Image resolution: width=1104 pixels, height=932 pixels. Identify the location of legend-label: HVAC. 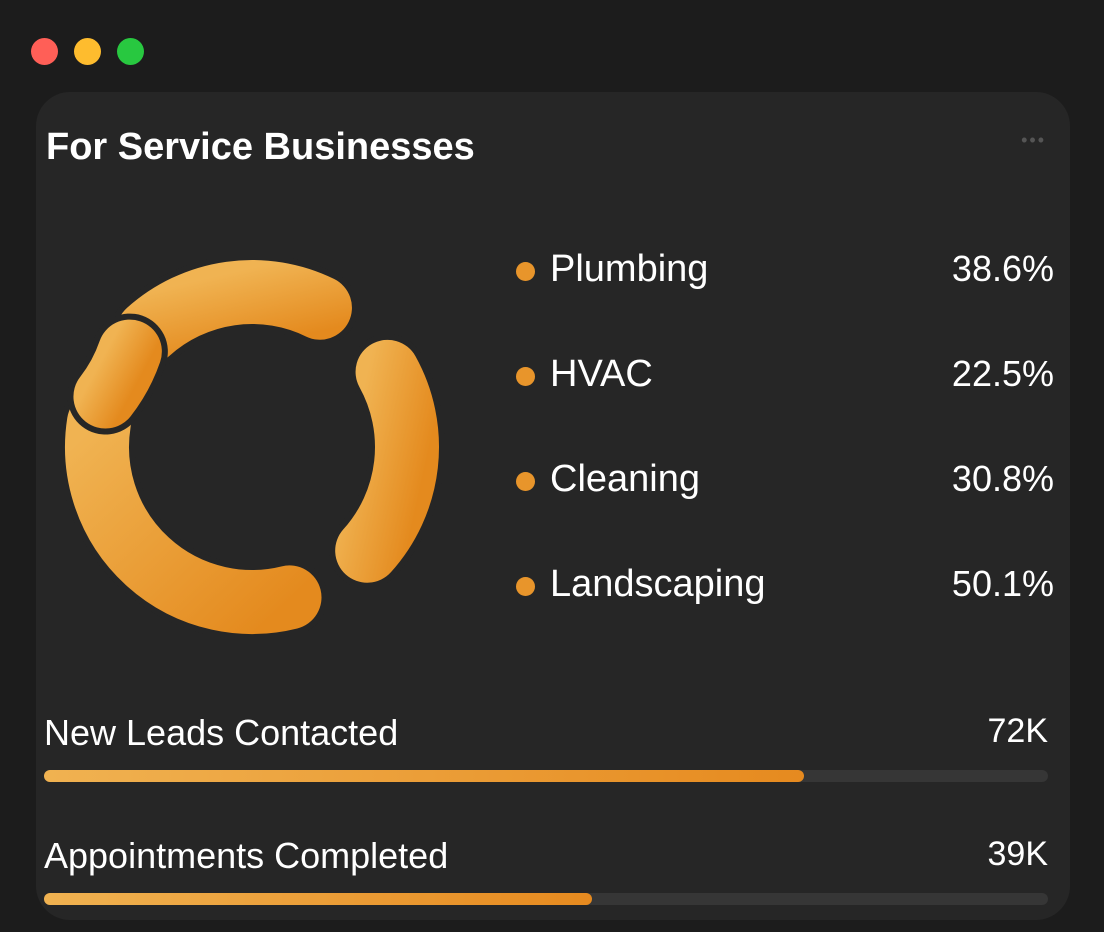
(601, 374).